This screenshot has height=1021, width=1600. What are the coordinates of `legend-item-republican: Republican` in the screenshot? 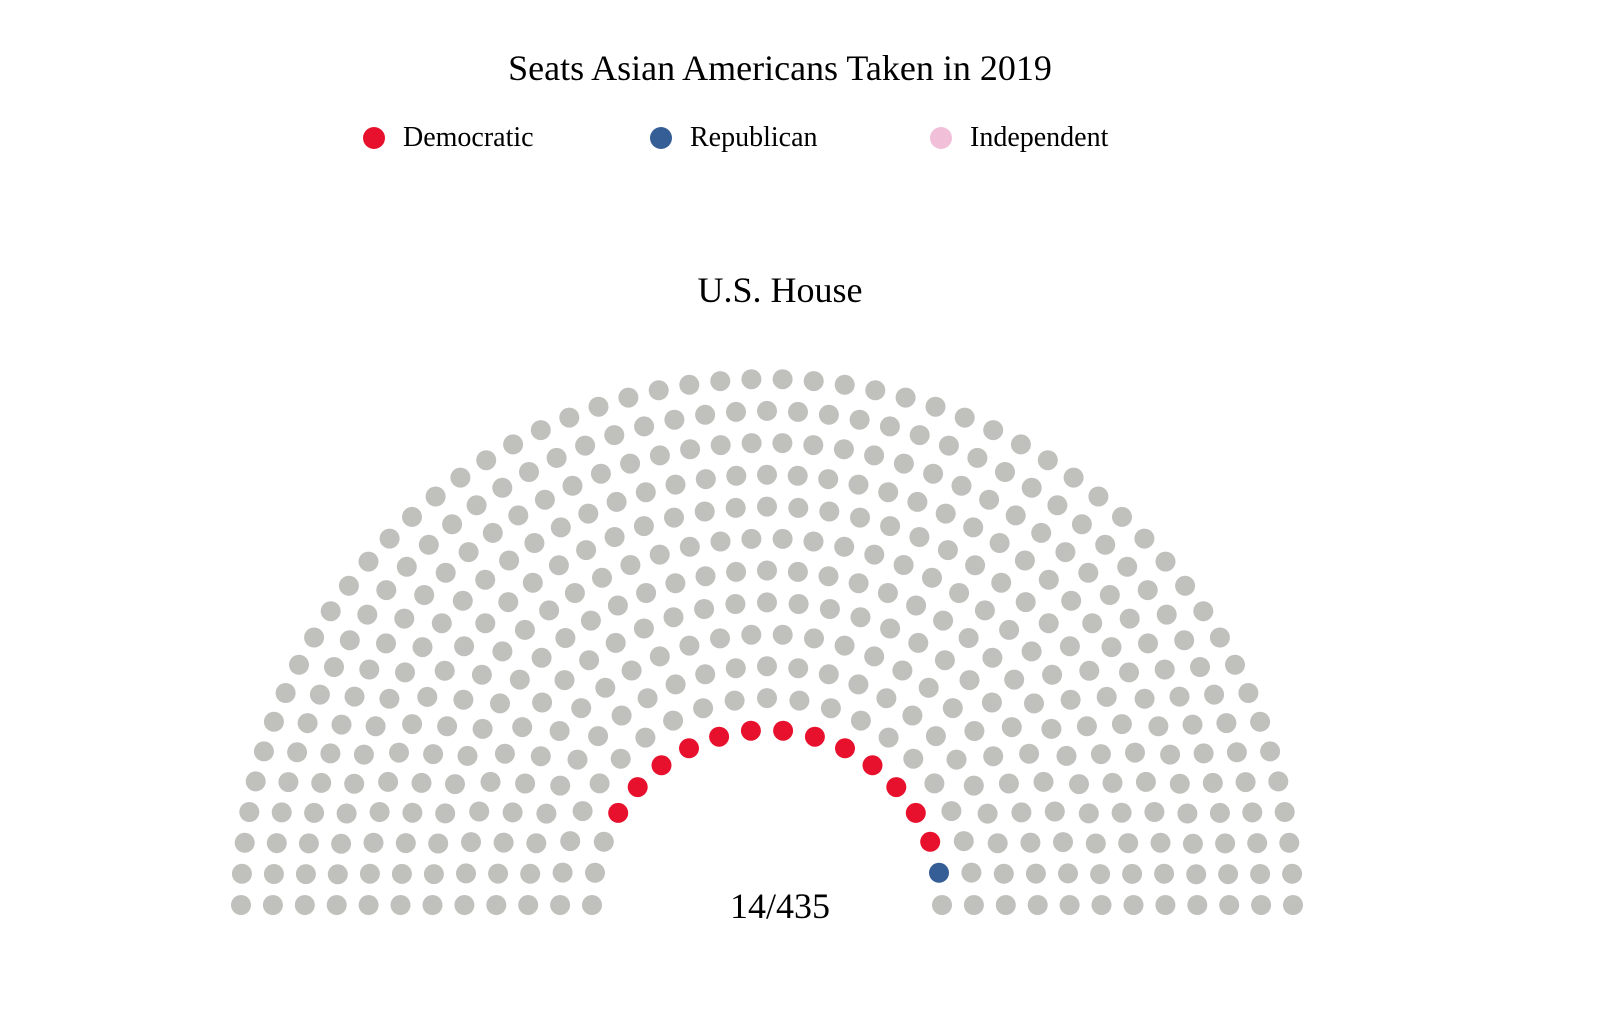 It's located at (734, 138).